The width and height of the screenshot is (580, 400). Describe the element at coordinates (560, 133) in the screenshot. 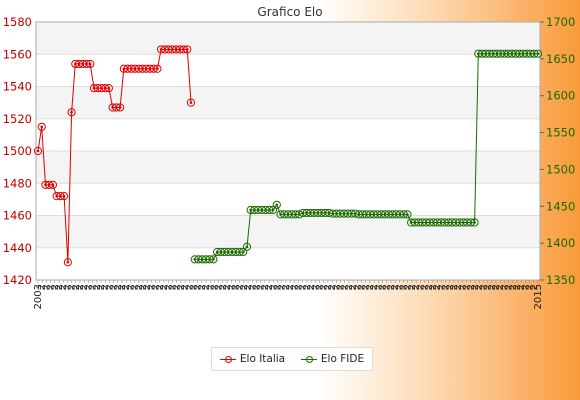

I see `right-tick-label: 1550` at that location.